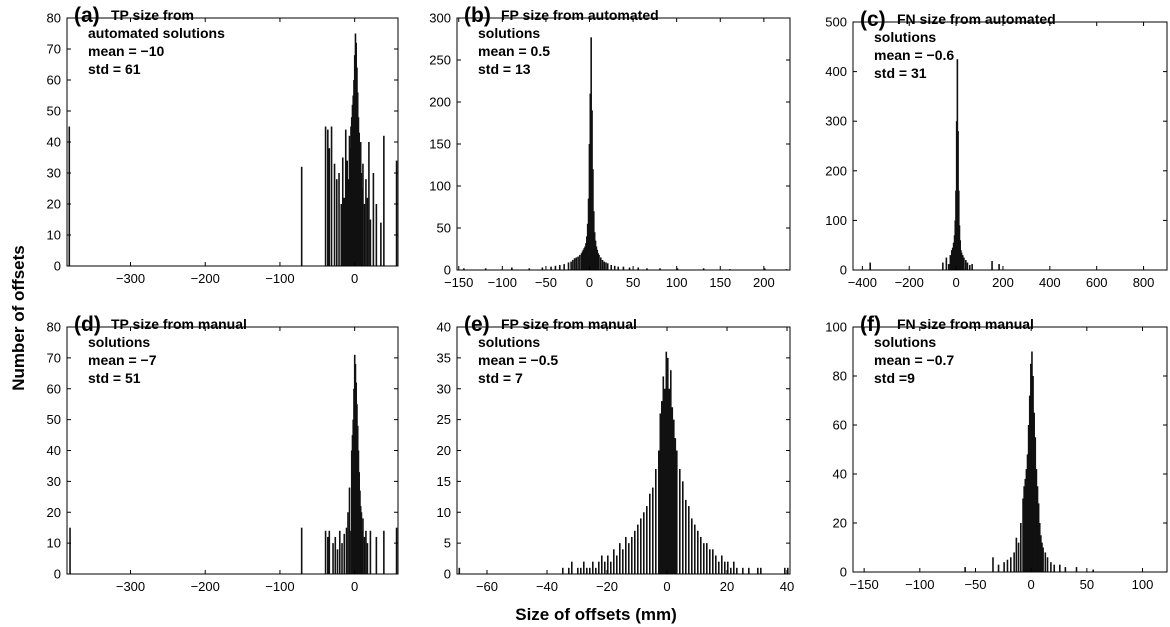  Describe the element at coordinates (836, 170) in the screenshot. I see `y-tick-label-c-200: 200` at that location.